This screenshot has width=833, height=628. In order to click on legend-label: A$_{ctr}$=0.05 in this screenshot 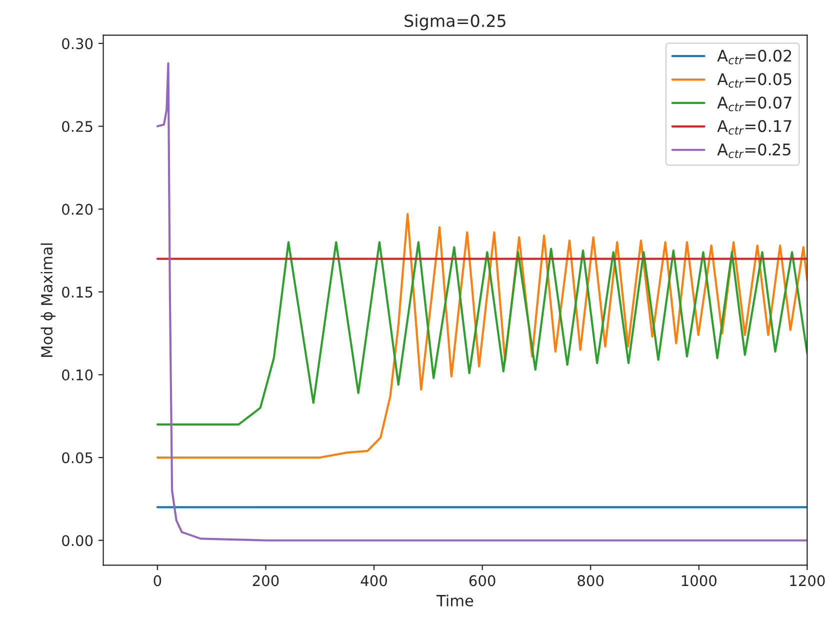, I will do `click(754, 80)`.